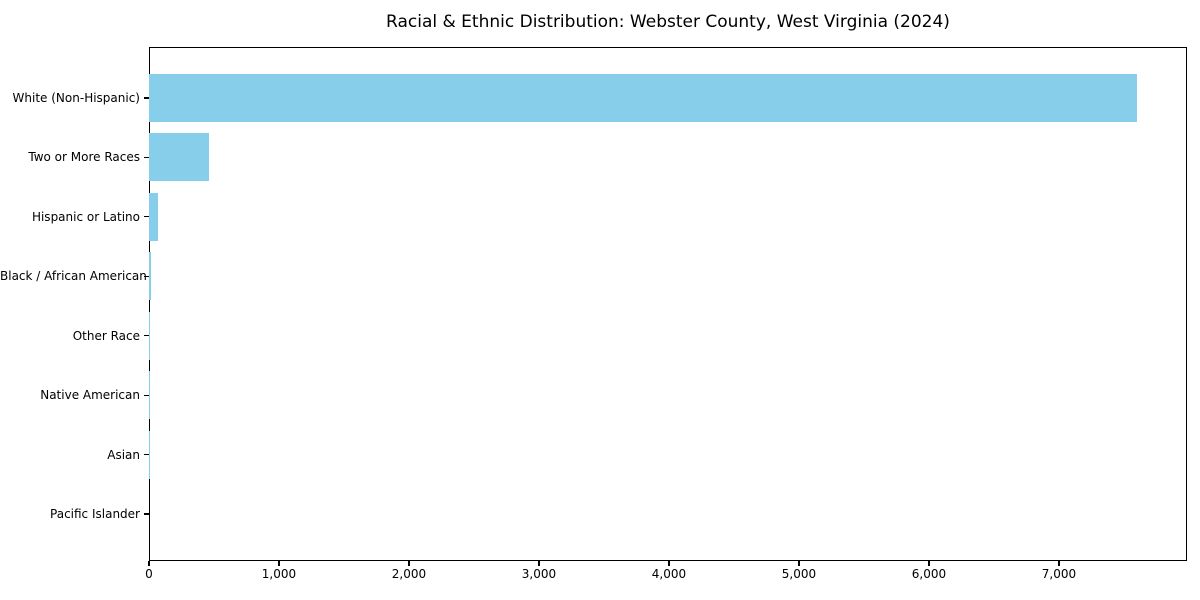 The image size is (1200, 600). Describe the element at coordinates (106, 335) in the screenshot. I see `y-axis-category-label: Other Race` at that location.